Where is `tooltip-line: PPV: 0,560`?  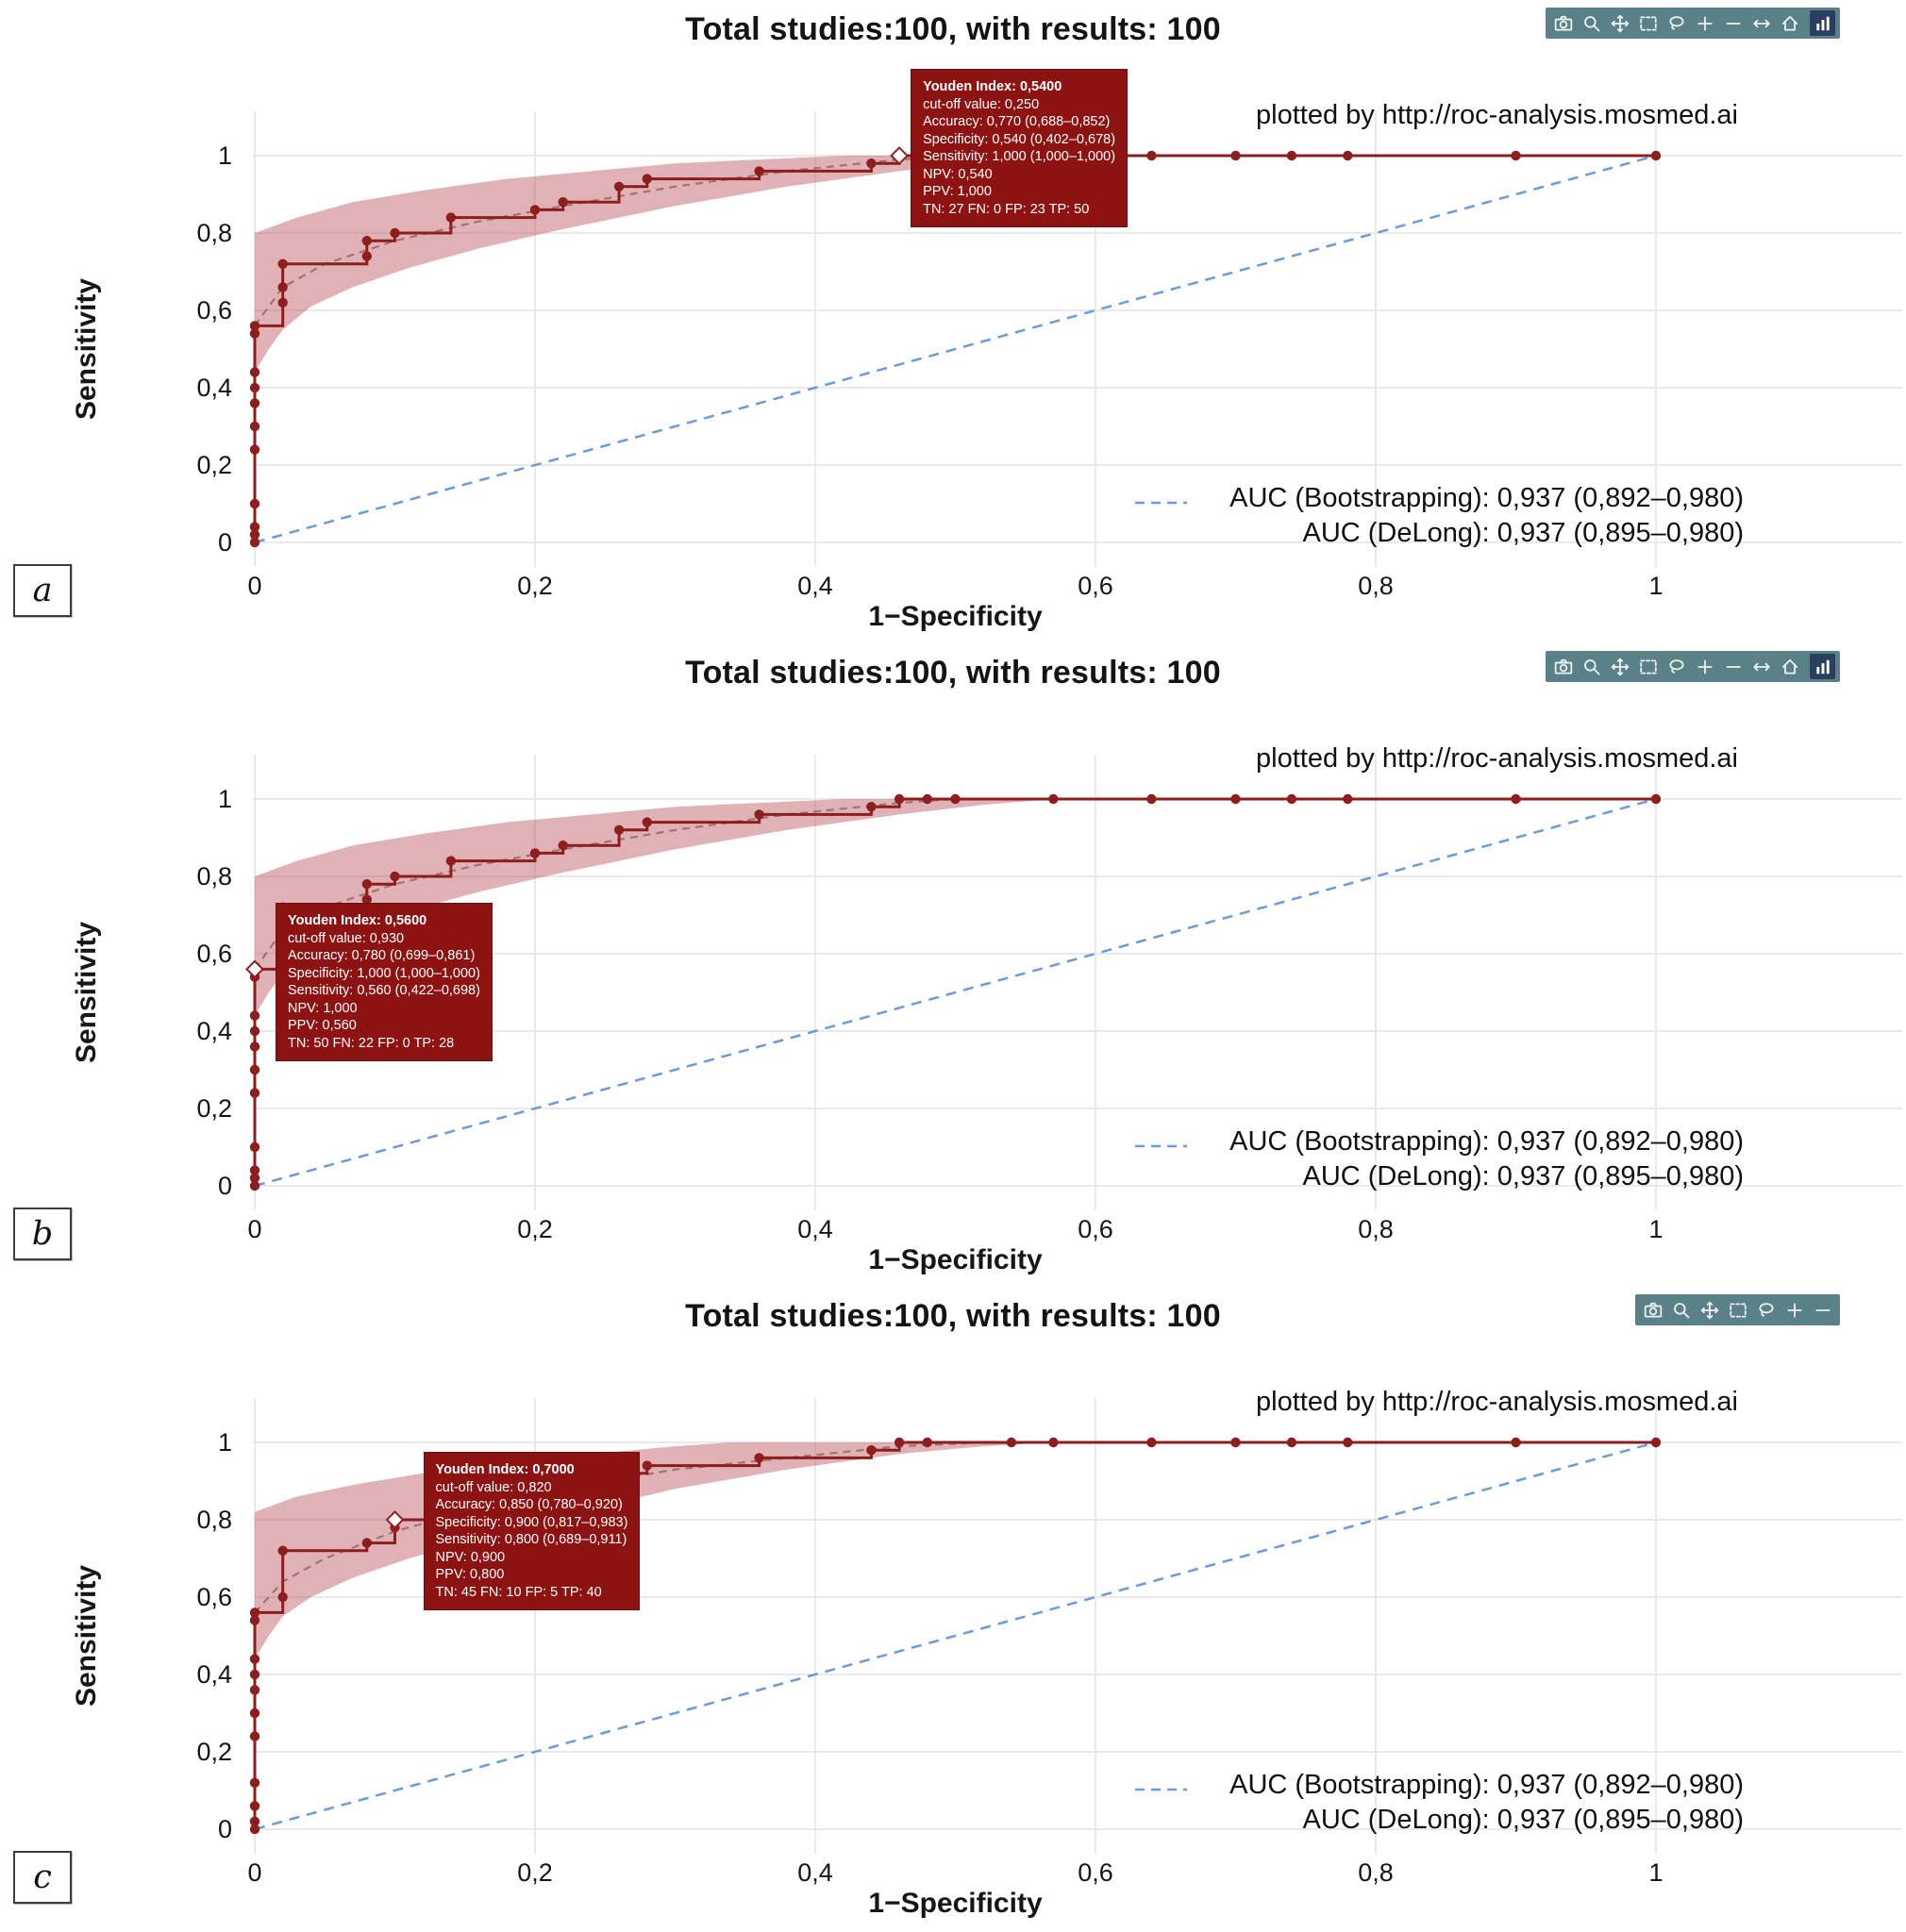
tooltip-line: PPV: 0,560 is located at coordinates (322, 1026).